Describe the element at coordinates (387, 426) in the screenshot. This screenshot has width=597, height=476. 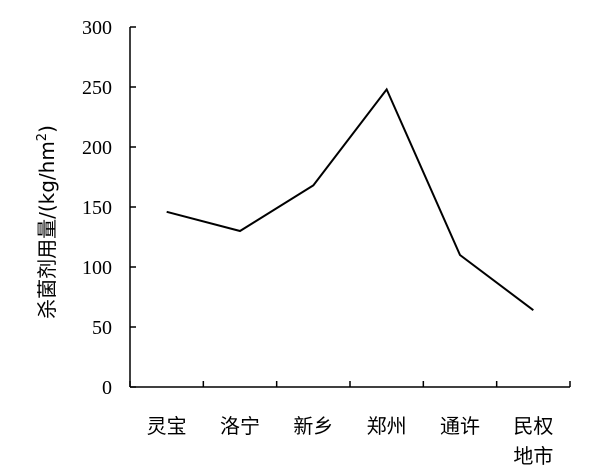
I see `x-category-label: 郑州` at that location.